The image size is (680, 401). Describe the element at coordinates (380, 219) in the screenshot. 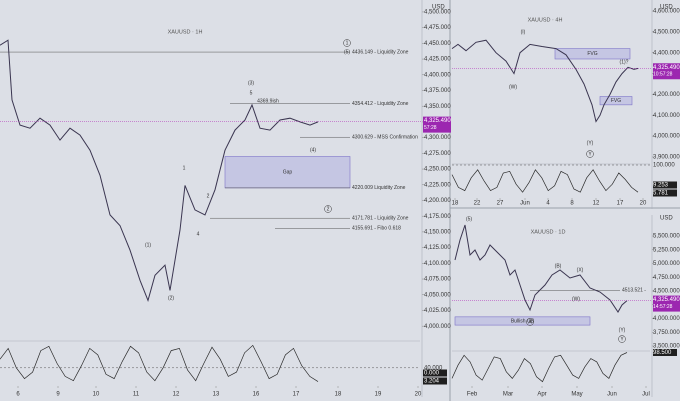

I see `level-label: 4171.781 - Liquidity Zone` at that location.